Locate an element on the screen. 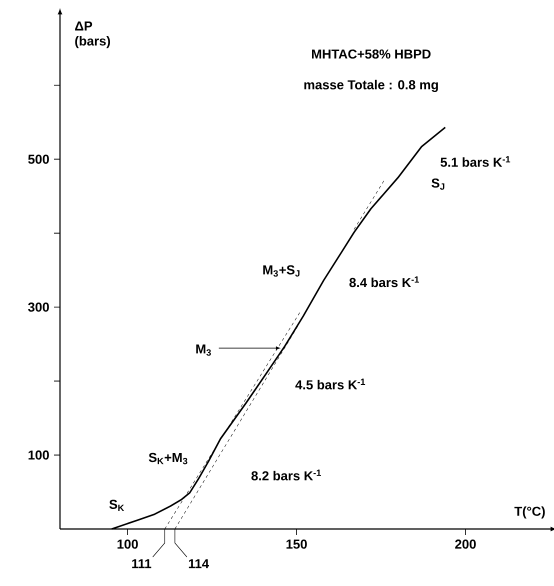  x-axis-title: T(°C) is located at coordinates (529, 512).